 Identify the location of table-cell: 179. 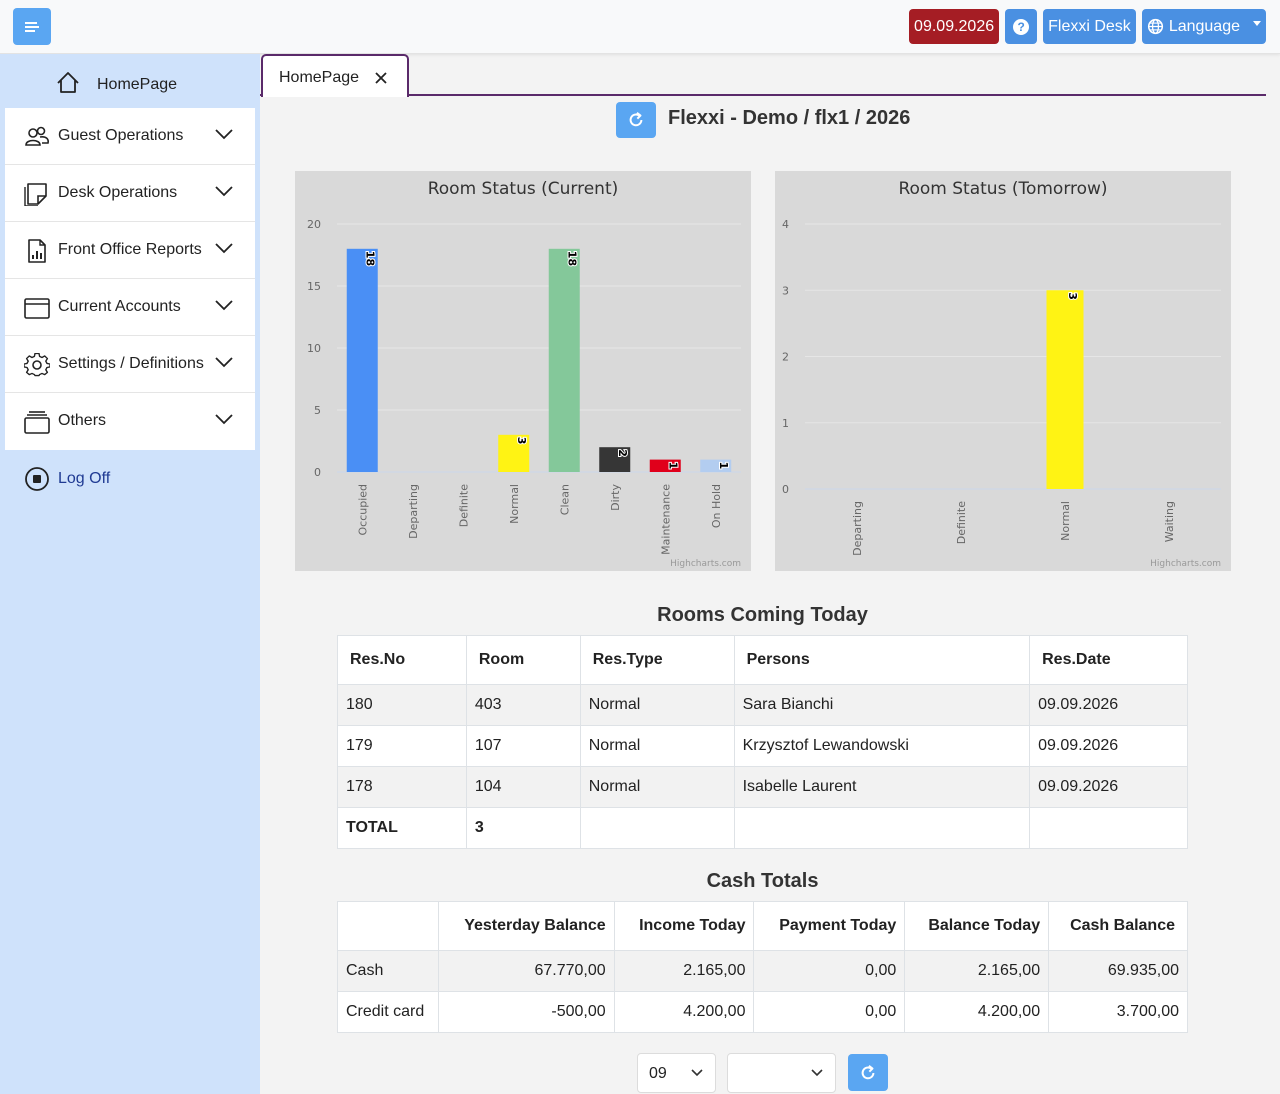
(402, 746).